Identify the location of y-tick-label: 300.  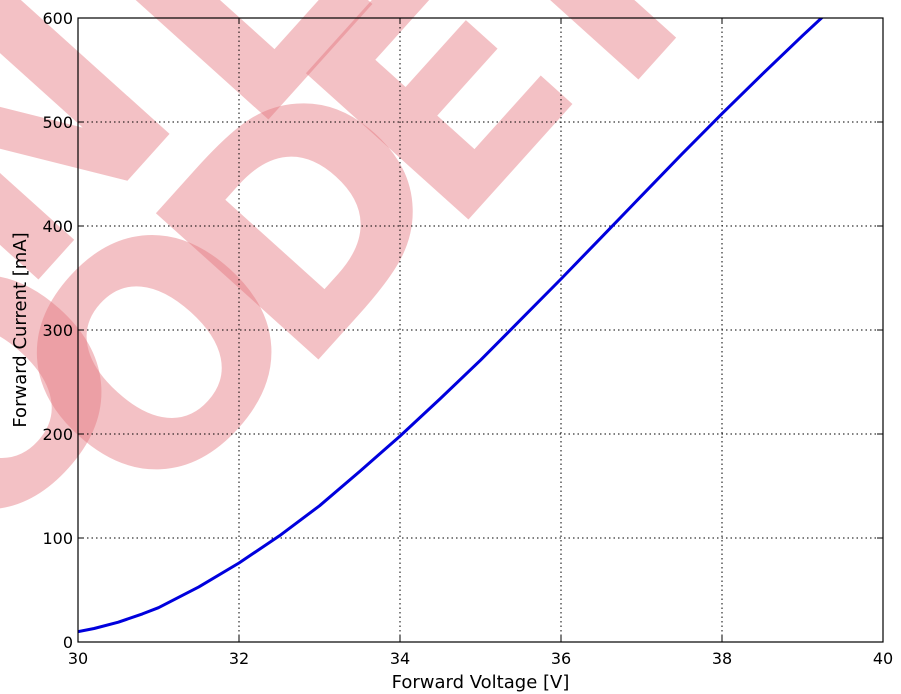
(57, 330).